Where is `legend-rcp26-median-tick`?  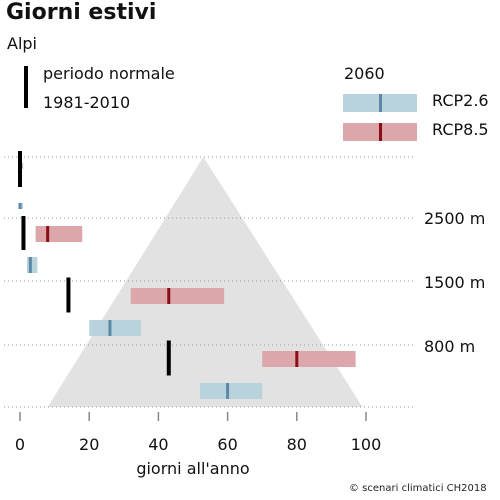
legend-rcp26-median-tick is located at coordinates (380, 103).